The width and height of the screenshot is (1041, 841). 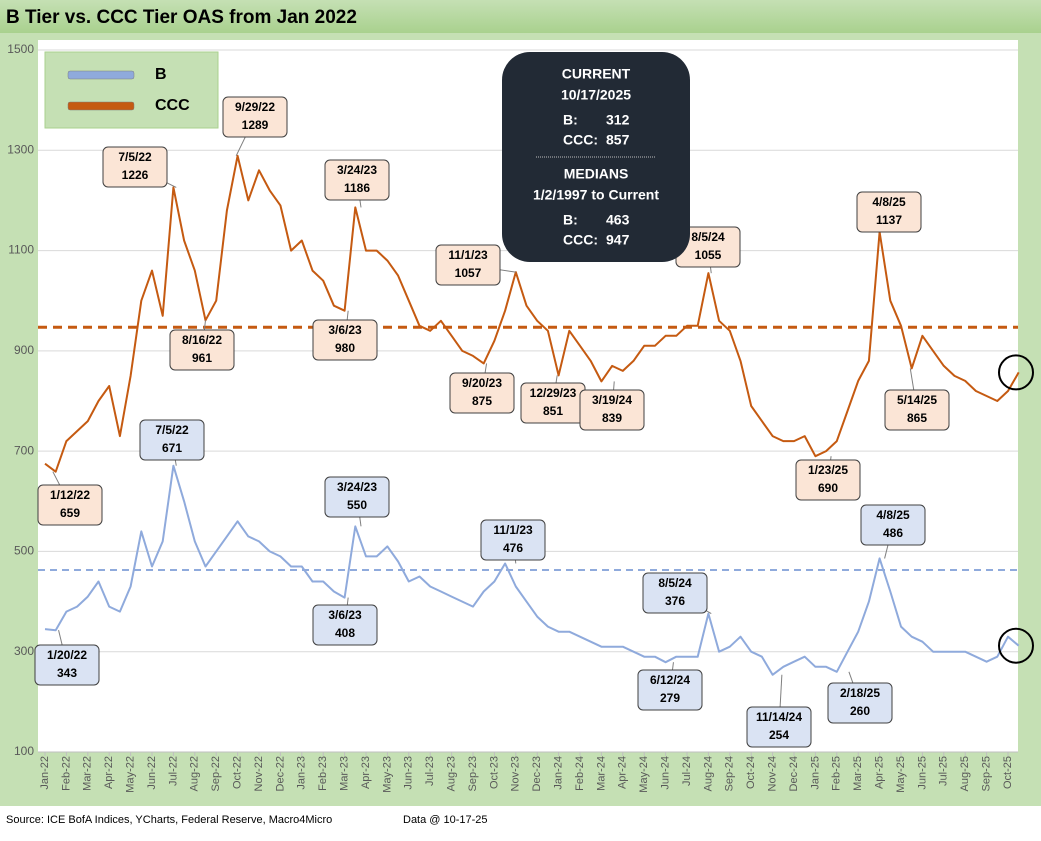 What do you see at coordinates (553, 411) in the screenshot?
I see `annotation-value: 851` at bounding box center [553, 411].